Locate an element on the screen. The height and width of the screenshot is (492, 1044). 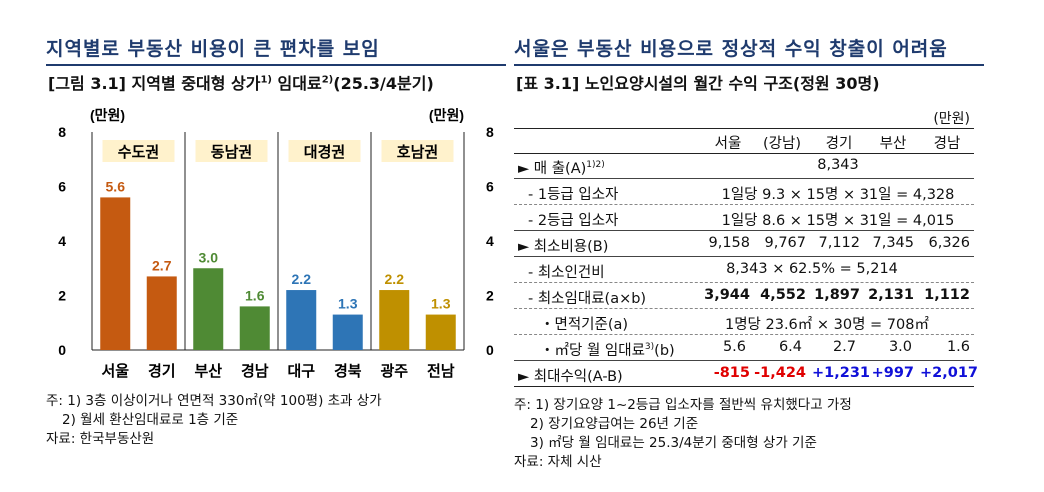
y-tick-label-right: 4 is located at coordinates (490, 241).